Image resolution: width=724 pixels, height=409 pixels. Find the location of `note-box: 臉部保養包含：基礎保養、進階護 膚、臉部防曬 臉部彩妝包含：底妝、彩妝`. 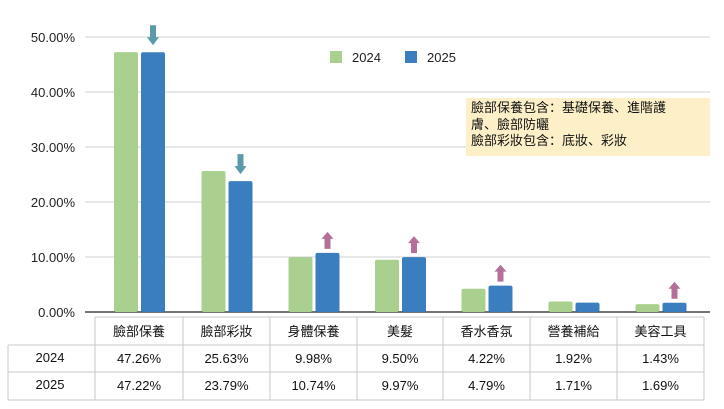

note-box: 臉部保養包含：基礎保養、進階護 膚、臉部防曬 臉部彩妝包含：底妝、彩妝 is located at coordinates (588, 127).